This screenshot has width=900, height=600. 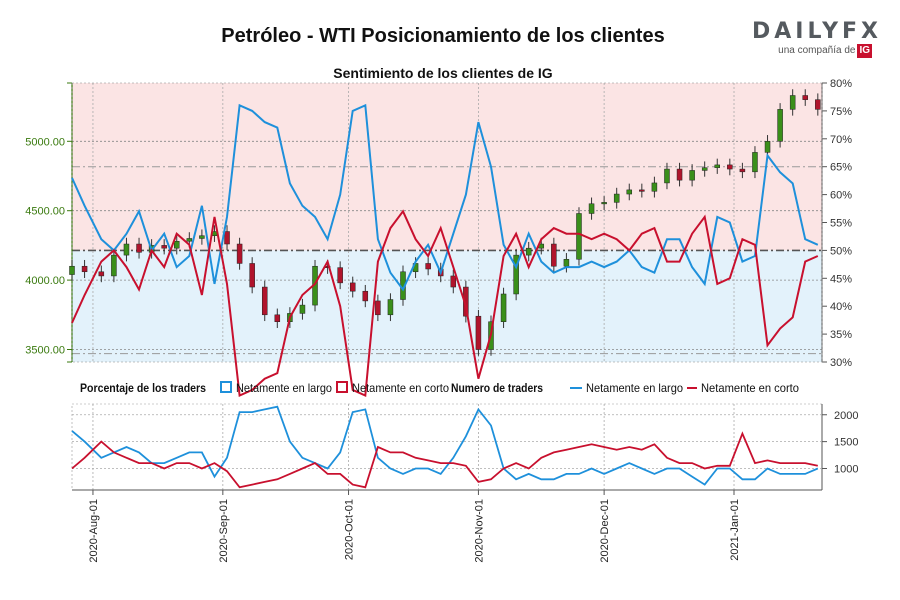 What do you see at coordinates (841, 335) in the screenshot?
I see `pct-tick-label: 35%` at bounding box center [841, 335].